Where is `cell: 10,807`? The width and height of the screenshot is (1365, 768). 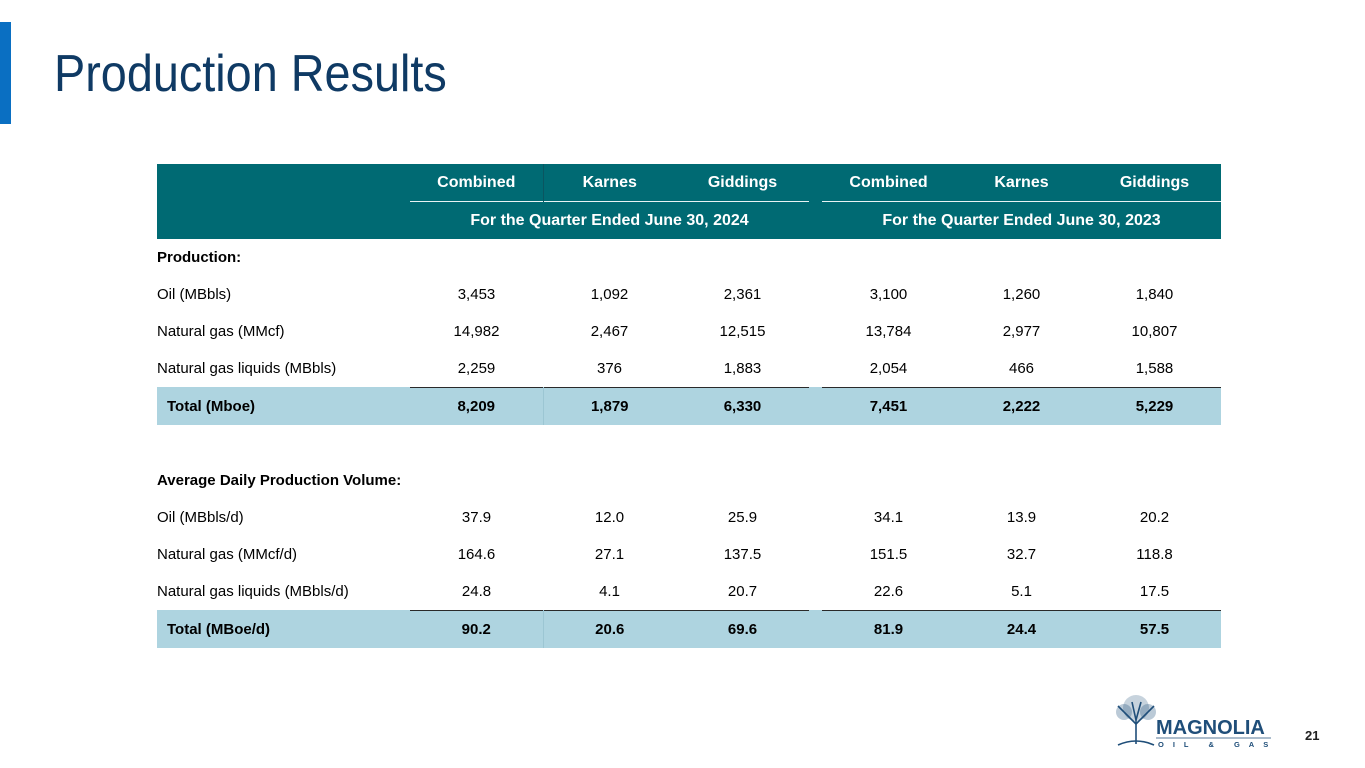
cell: 10,807 is located at coordinates (1154, 331).